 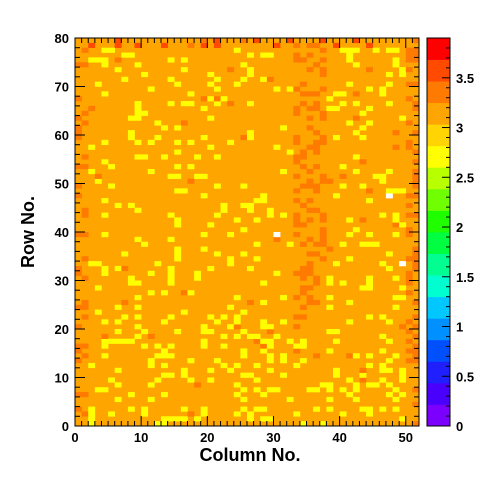 I want to click on colorbar-frame, so click(x=438, y=232).